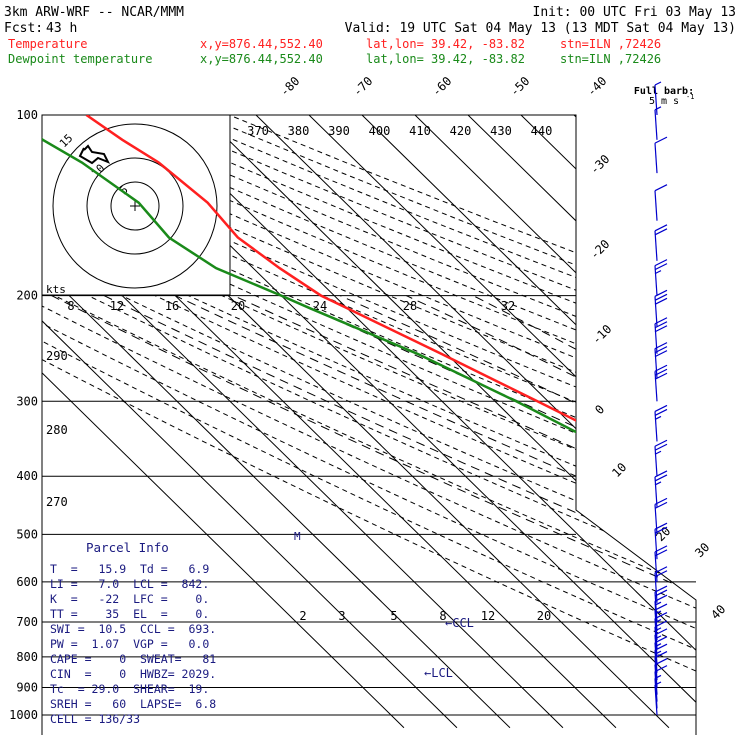 This screenshot has width=740, height=740. Describe the element at coordinates (133, 674) in the screenshot. I see `parcel-line: CIN = 0 HWBZ= 2029.` at that location.